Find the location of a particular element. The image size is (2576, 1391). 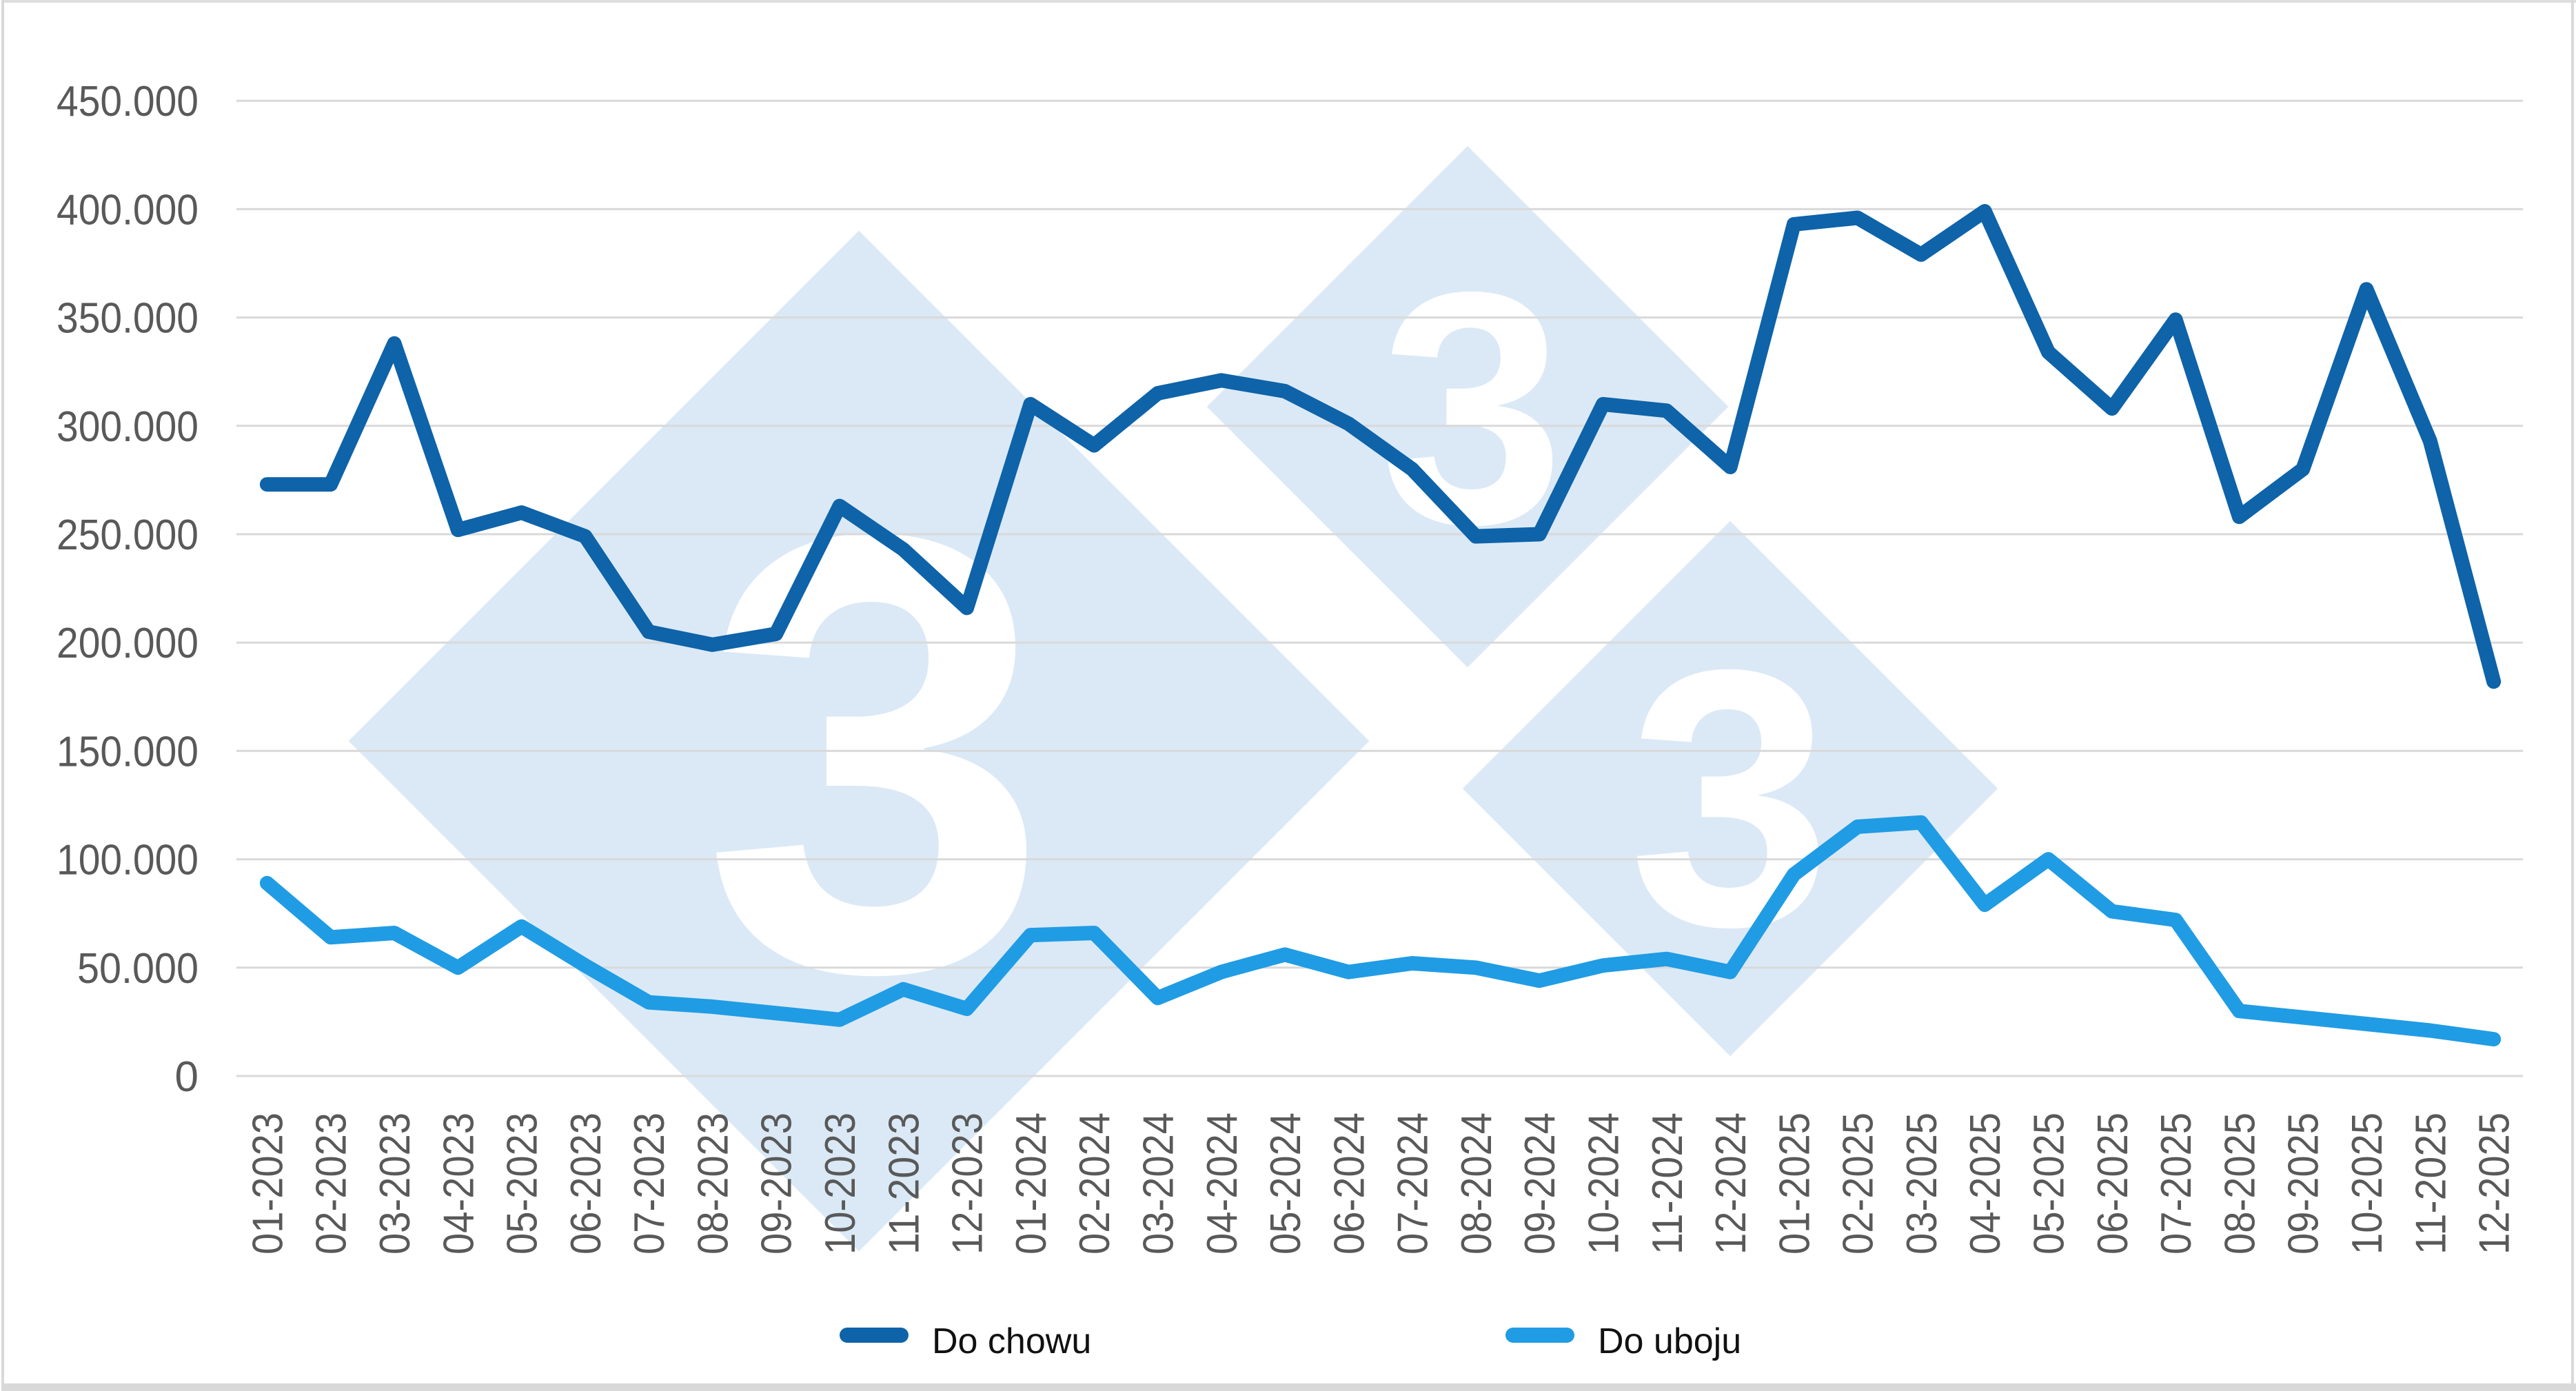

x-axis-tick-label: 11-2025 is located at coordinates (2431, 1184).